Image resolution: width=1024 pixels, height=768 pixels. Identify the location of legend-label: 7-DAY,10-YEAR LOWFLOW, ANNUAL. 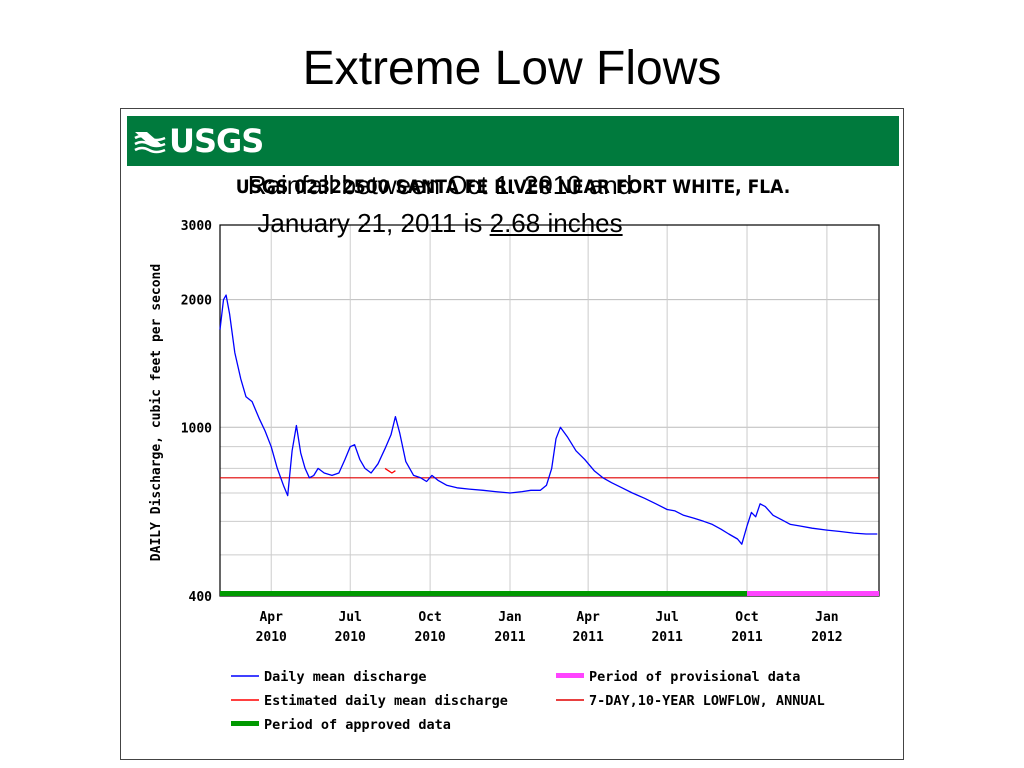
(707, 701).